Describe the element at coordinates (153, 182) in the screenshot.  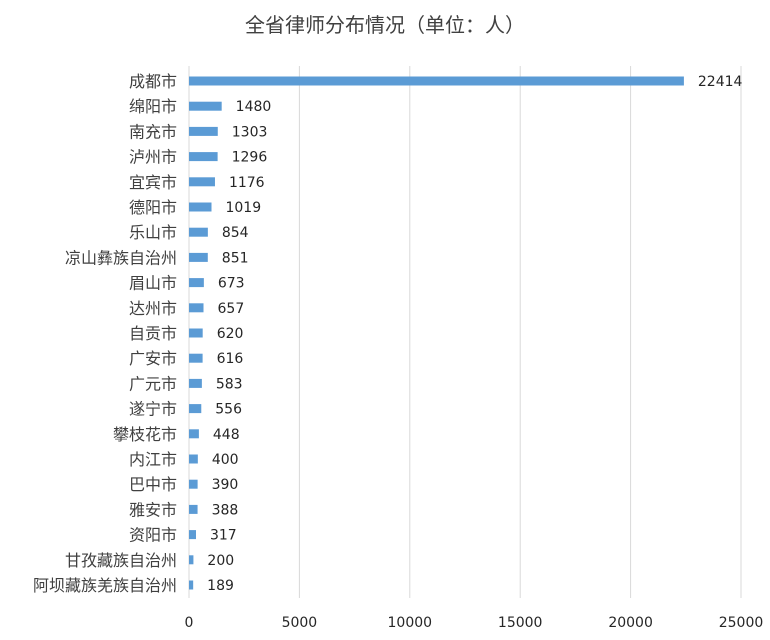
I see `category-label: 宜宾市` at that location.